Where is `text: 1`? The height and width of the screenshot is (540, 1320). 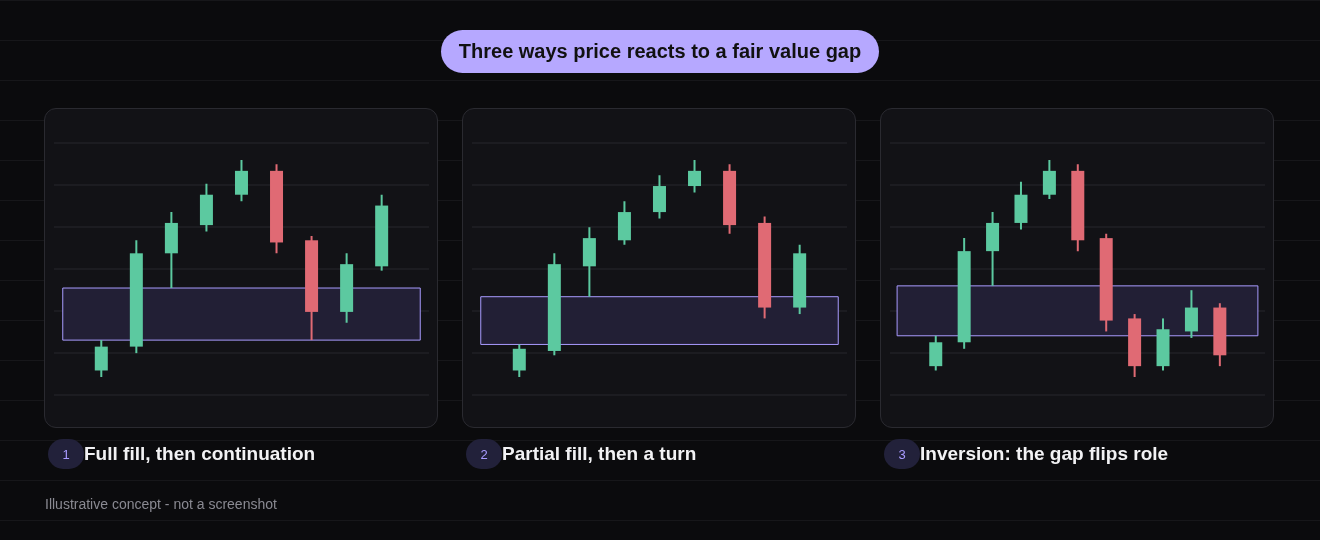
text: 1 is located at coordinates (66, 454).